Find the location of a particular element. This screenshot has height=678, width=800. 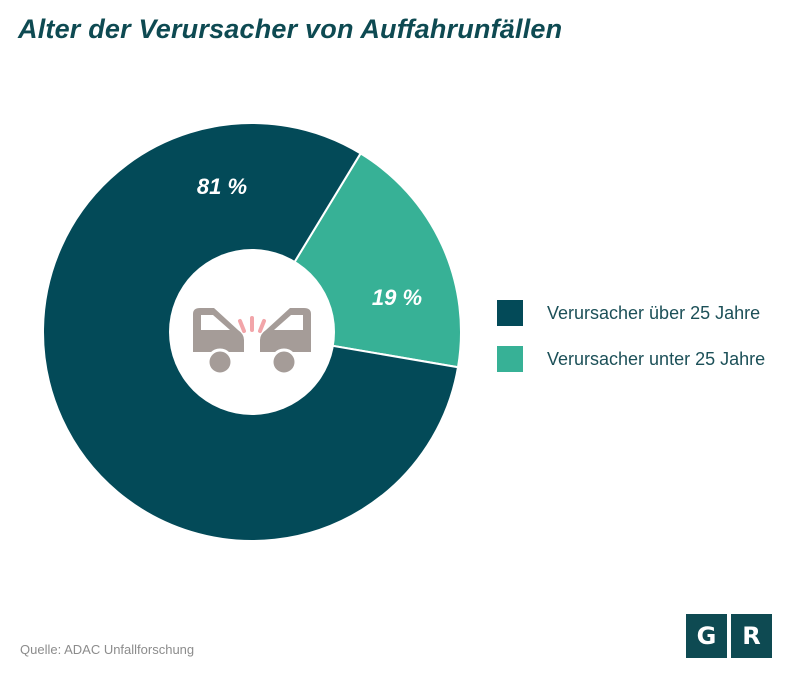

slice-label: 81 % is located at coordinates (222, 186).